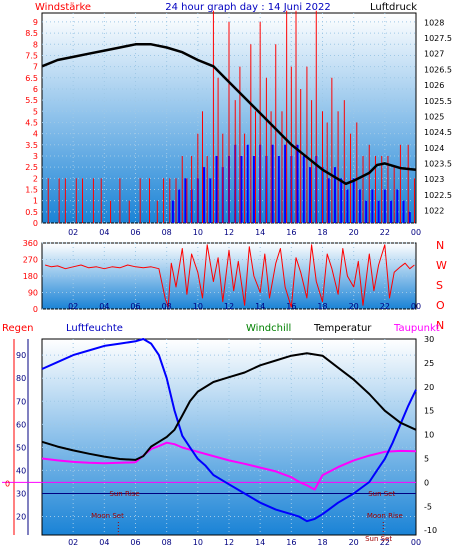  I want to click on pressure-tick-label: 1024, so click(434, 148).